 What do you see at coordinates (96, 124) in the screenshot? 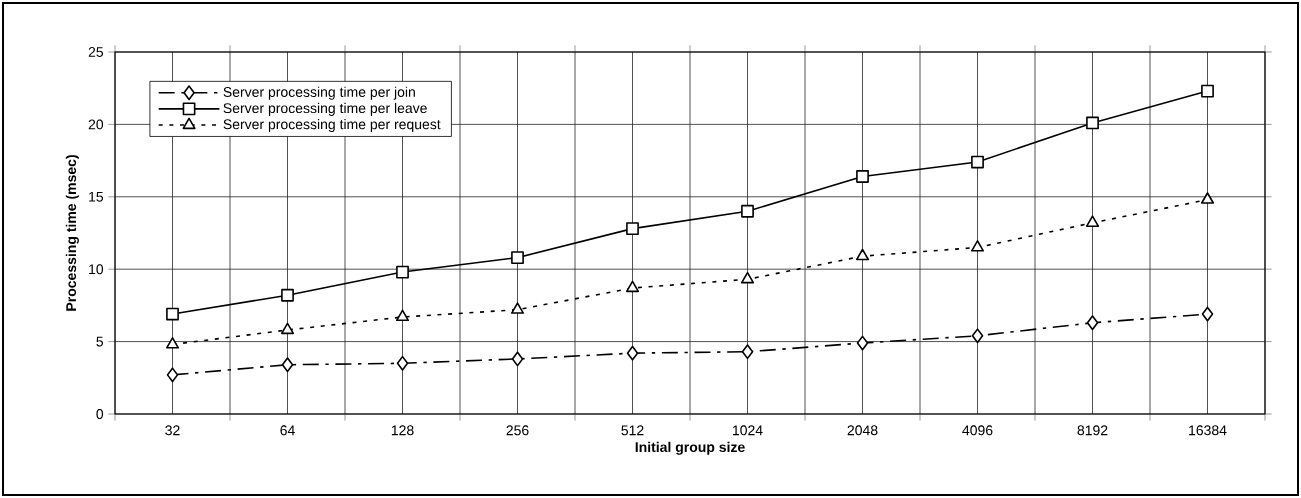
I see `y-tick-label: 20` at bounding box center [96, 124].